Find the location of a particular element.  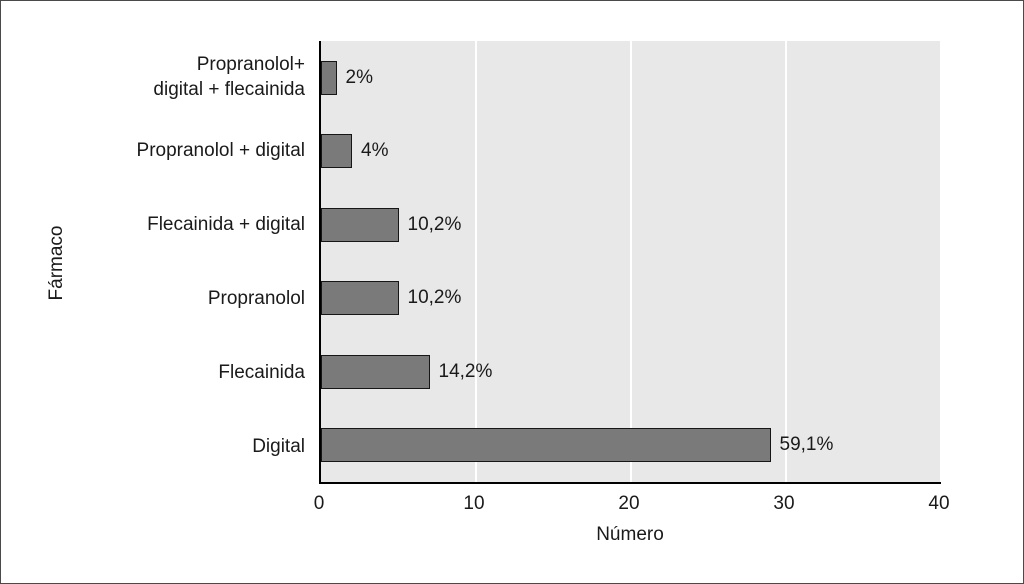

x-axis-label: Número is located at coordinates (630, 534).